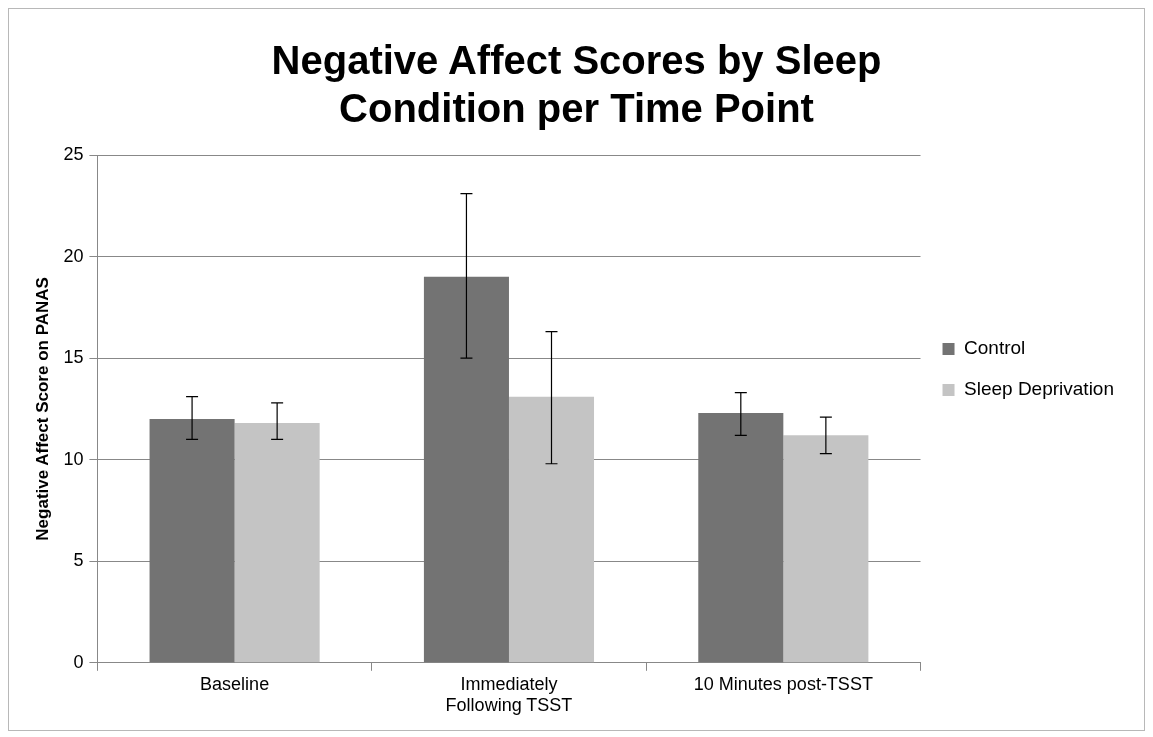 Image resolution: width=1153 pixels, height=737 pixels. What do you see at coordinates (78, 661) in the screenshot?
I see `y-tick-label: 0` at bounding box center [78, 661].